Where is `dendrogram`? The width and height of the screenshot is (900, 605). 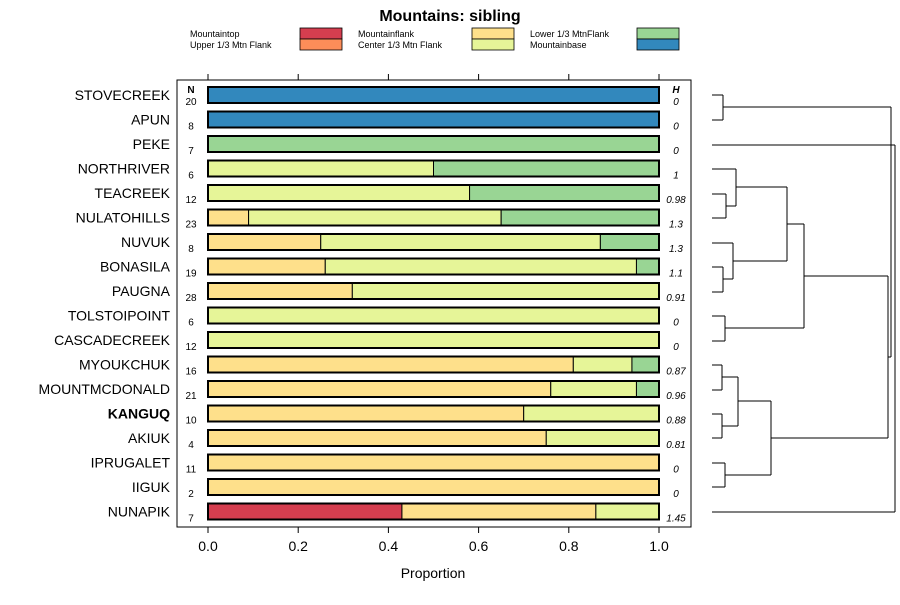 dendrogram is located at coordinates (804, 303).